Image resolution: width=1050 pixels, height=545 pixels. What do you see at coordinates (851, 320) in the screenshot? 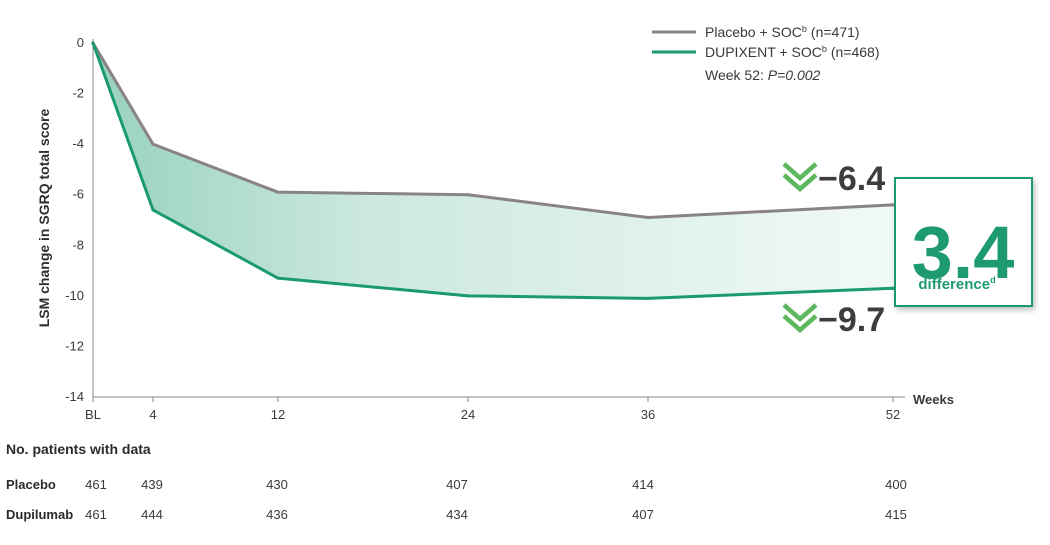
I see `dupixent-end-value: −9.7` at bounding box center [851, 320].